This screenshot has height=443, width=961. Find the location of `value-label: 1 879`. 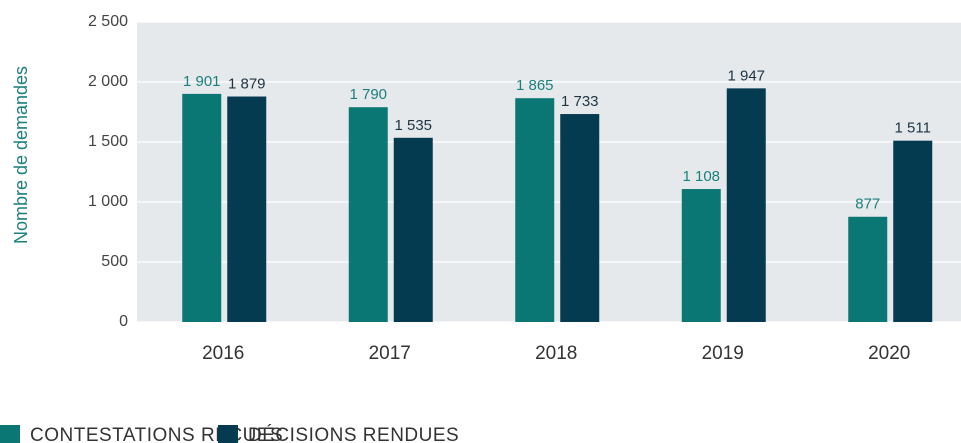

value-label: 1 879 is located at coordinates (247, 83).